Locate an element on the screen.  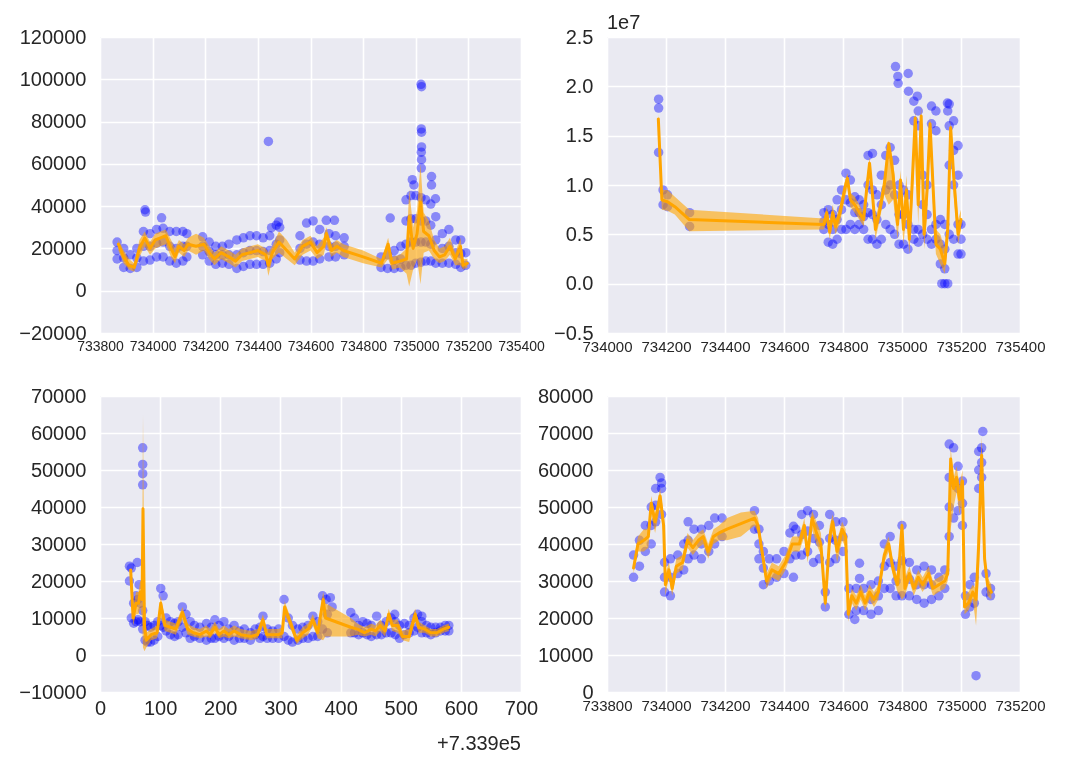
y-tick-label: 0.0 is located at coordinates (579, 283).